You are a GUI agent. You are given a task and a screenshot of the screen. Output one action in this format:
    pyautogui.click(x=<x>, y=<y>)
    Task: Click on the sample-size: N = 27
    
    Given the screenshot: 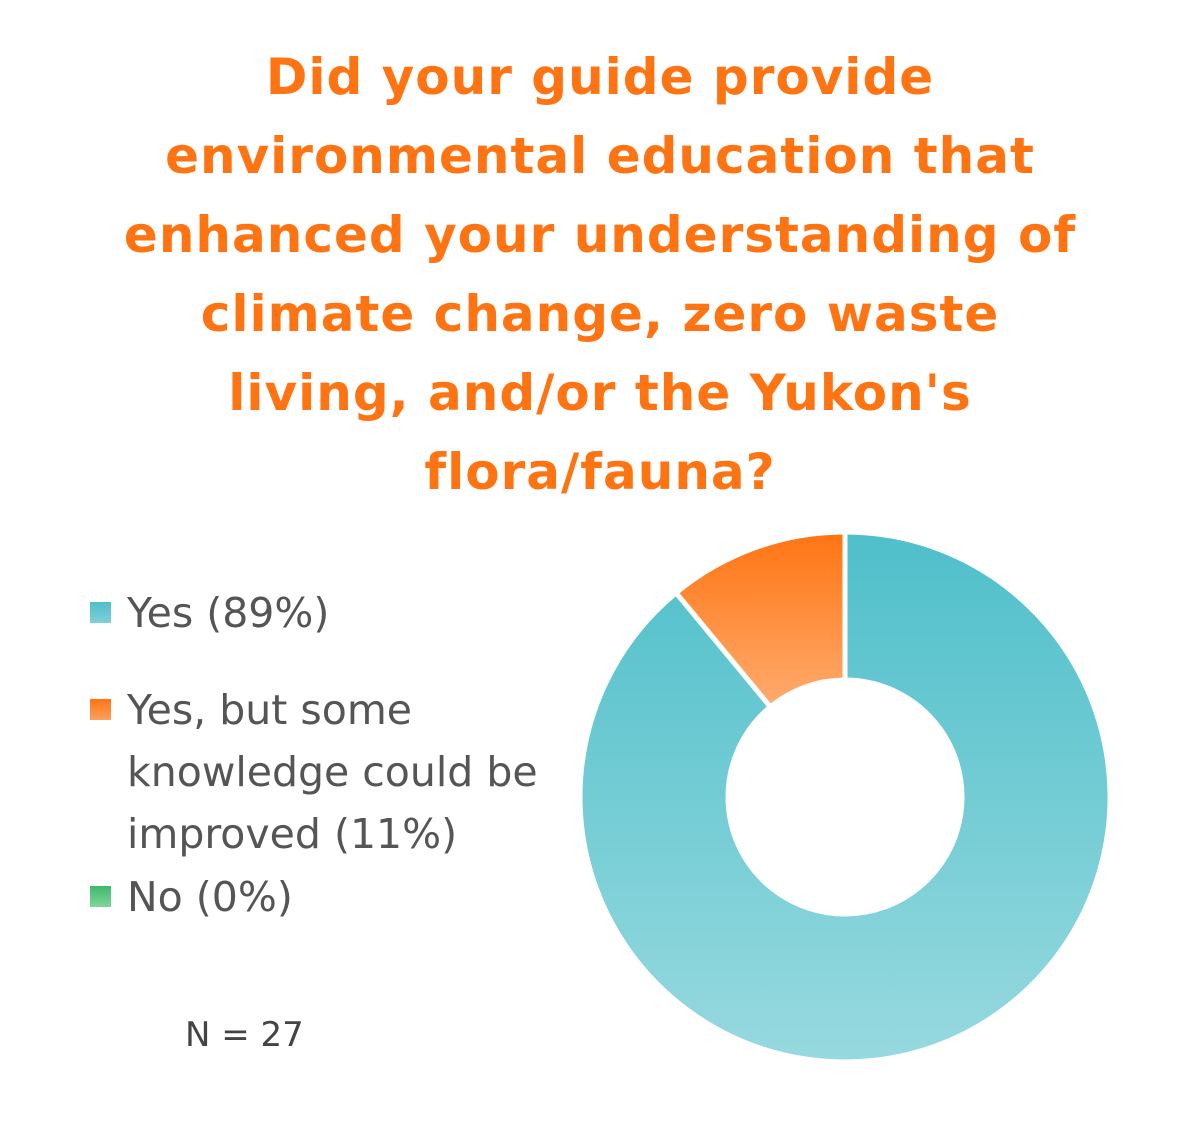 What is the action you would take?
    pyautogui.click(x=244, y=1035)
    